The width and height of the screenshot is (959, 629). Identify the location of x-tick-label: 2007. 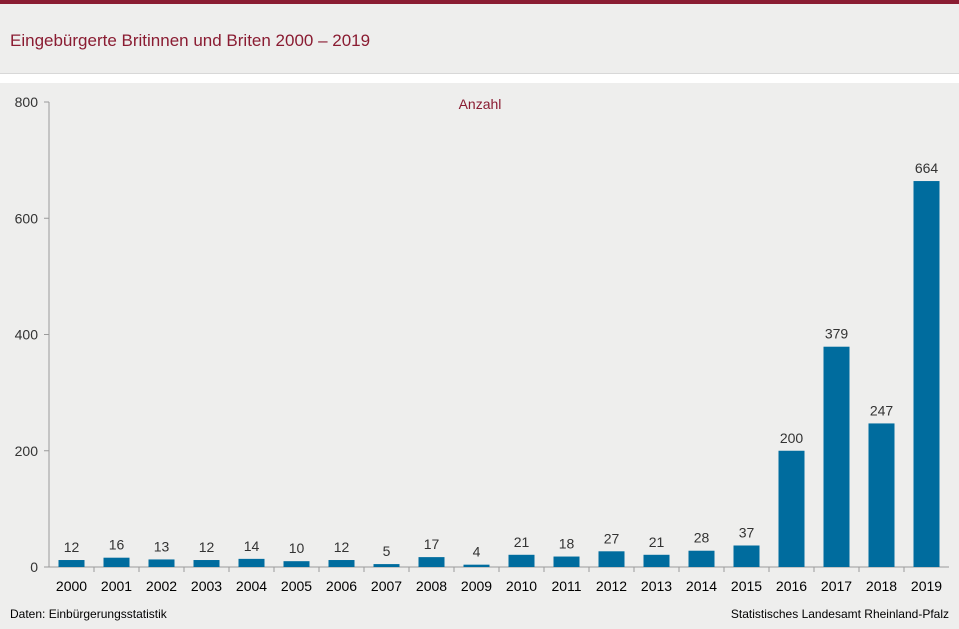
(386, 586).